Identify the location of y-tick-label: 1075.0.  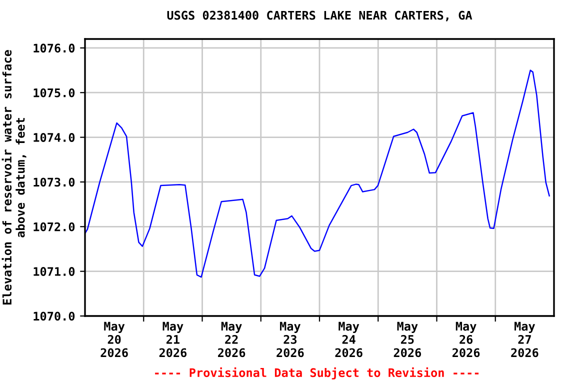
(54, 93).